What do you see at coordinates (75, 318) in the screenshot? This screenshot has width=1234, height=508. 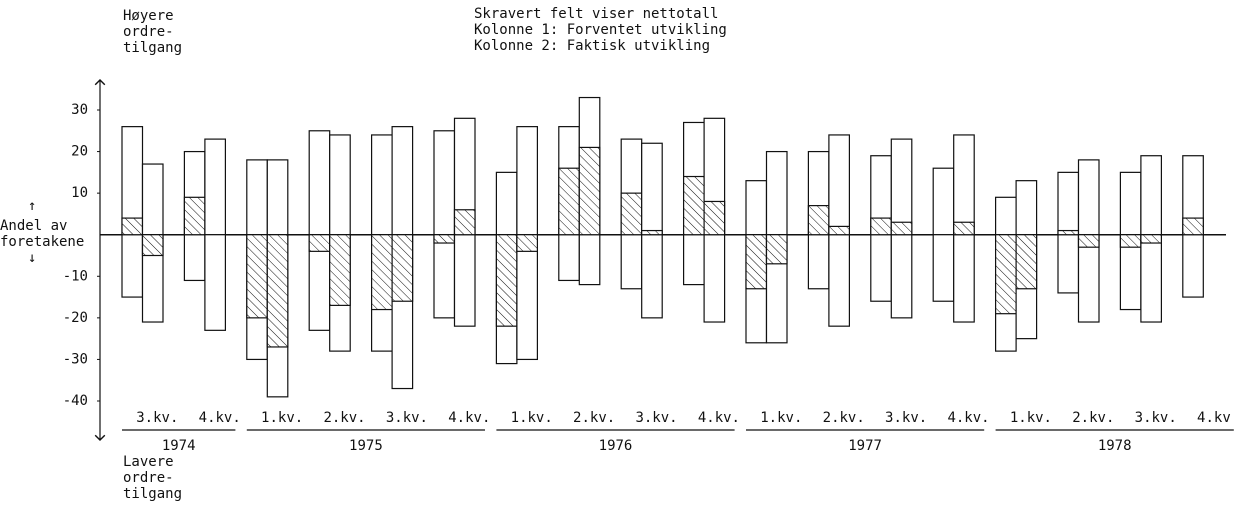 I see `y-tick-label: -20` at bounding box center [75, 318].